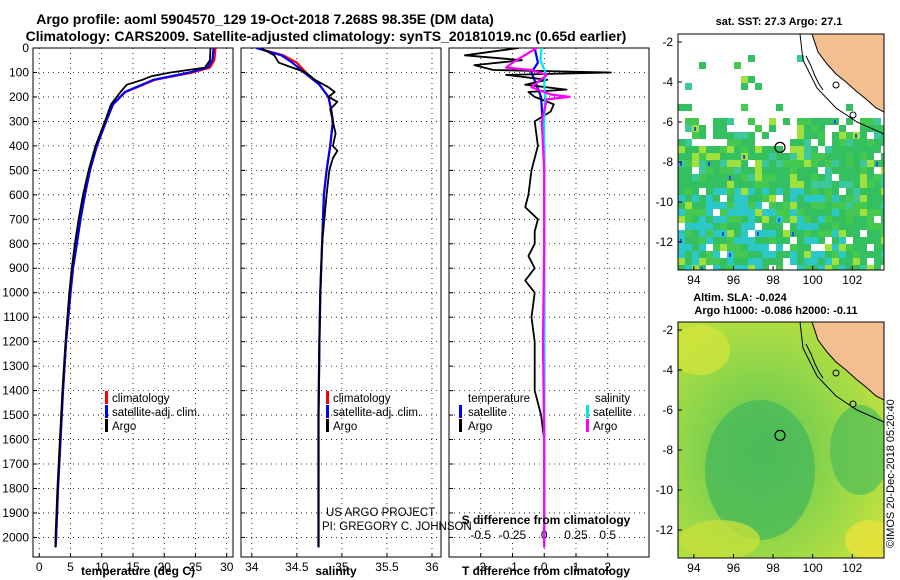 The image size is (900, 580). Describe the element at coordinates (460, 425) in the screenshot. I see `legend-swatch-t-argo` at that location.